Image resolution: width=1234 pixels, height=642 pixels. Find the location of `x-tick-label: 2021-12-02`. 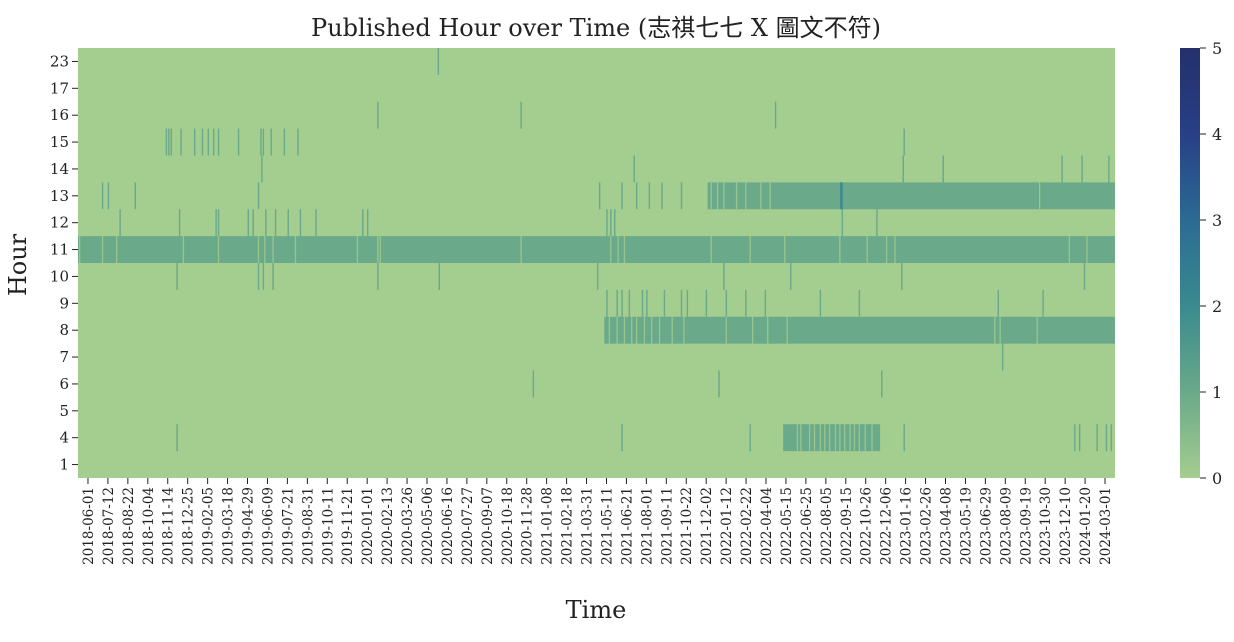

x-tick-label: 2021-12-02 is located at coordinates (707, 526).